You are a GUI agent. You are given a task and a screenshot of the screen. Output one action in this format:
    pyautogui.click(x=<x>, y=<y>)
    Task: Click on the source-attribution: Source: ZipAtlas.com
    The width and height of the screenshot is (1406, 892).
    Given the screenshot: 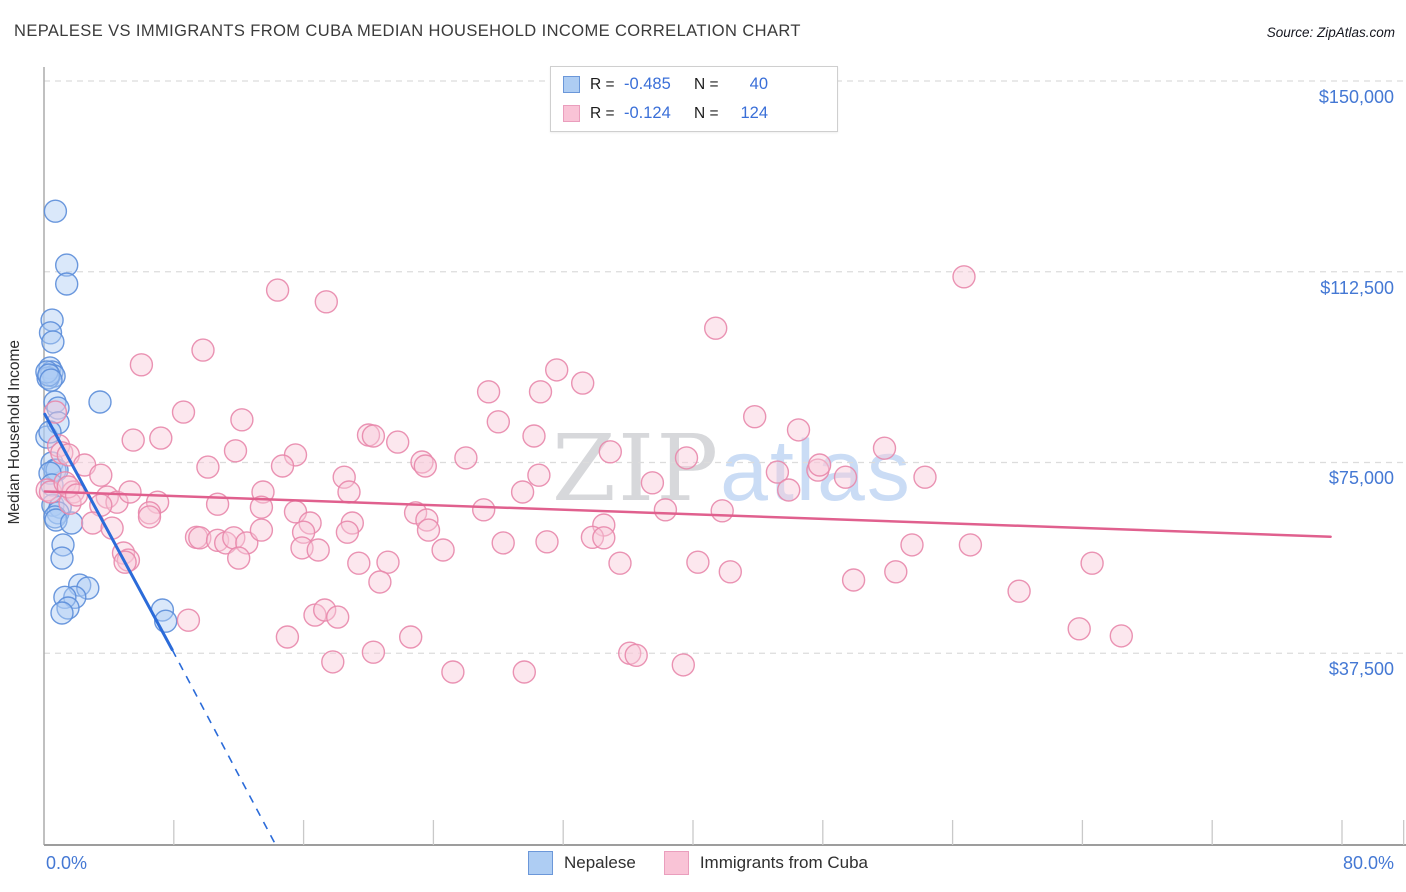 What is the action you would take?
    pyautogui.click(x=1330, y=32)
    